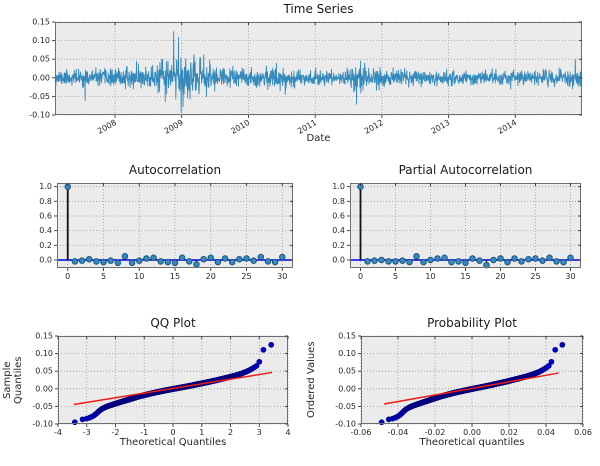 The image size is (600, 466). Describe the element at coordinates (259, 432) in the screenshot. I see `svg-text: 3` at that location.